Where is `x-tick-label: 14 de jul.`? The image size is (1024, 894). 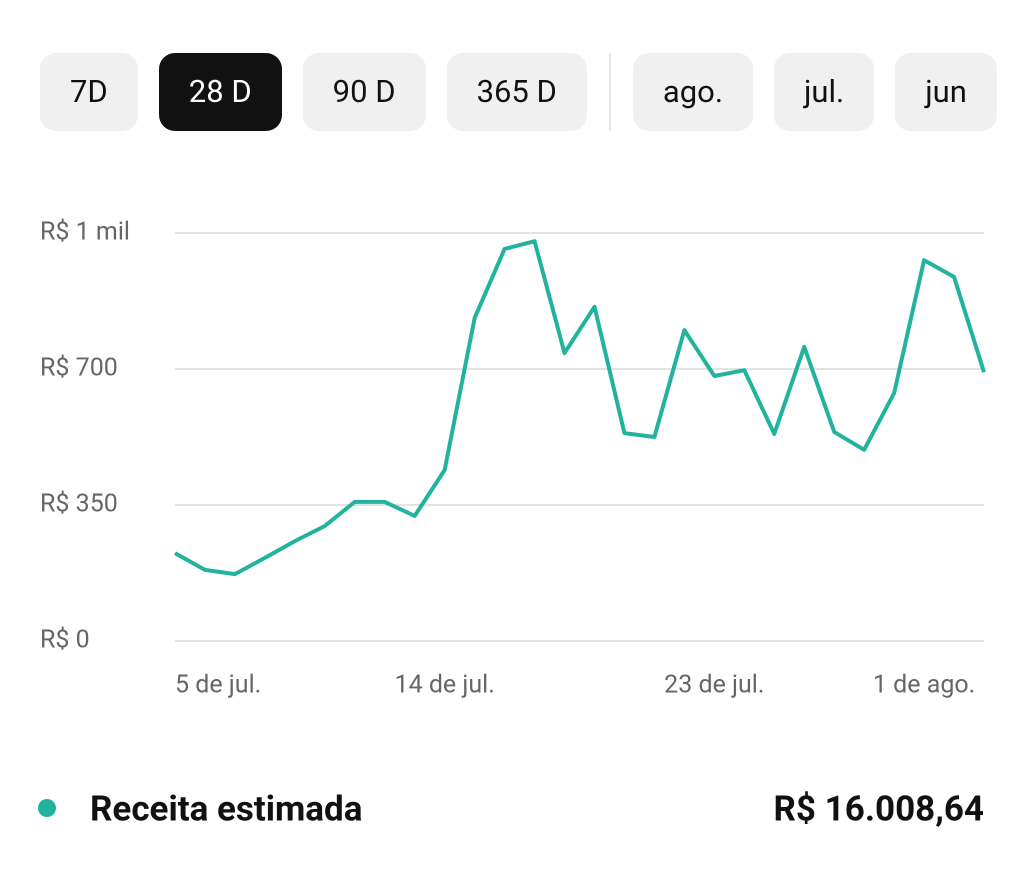
x-tick-label: 14 de jul. is located at coordinates (445, 685).